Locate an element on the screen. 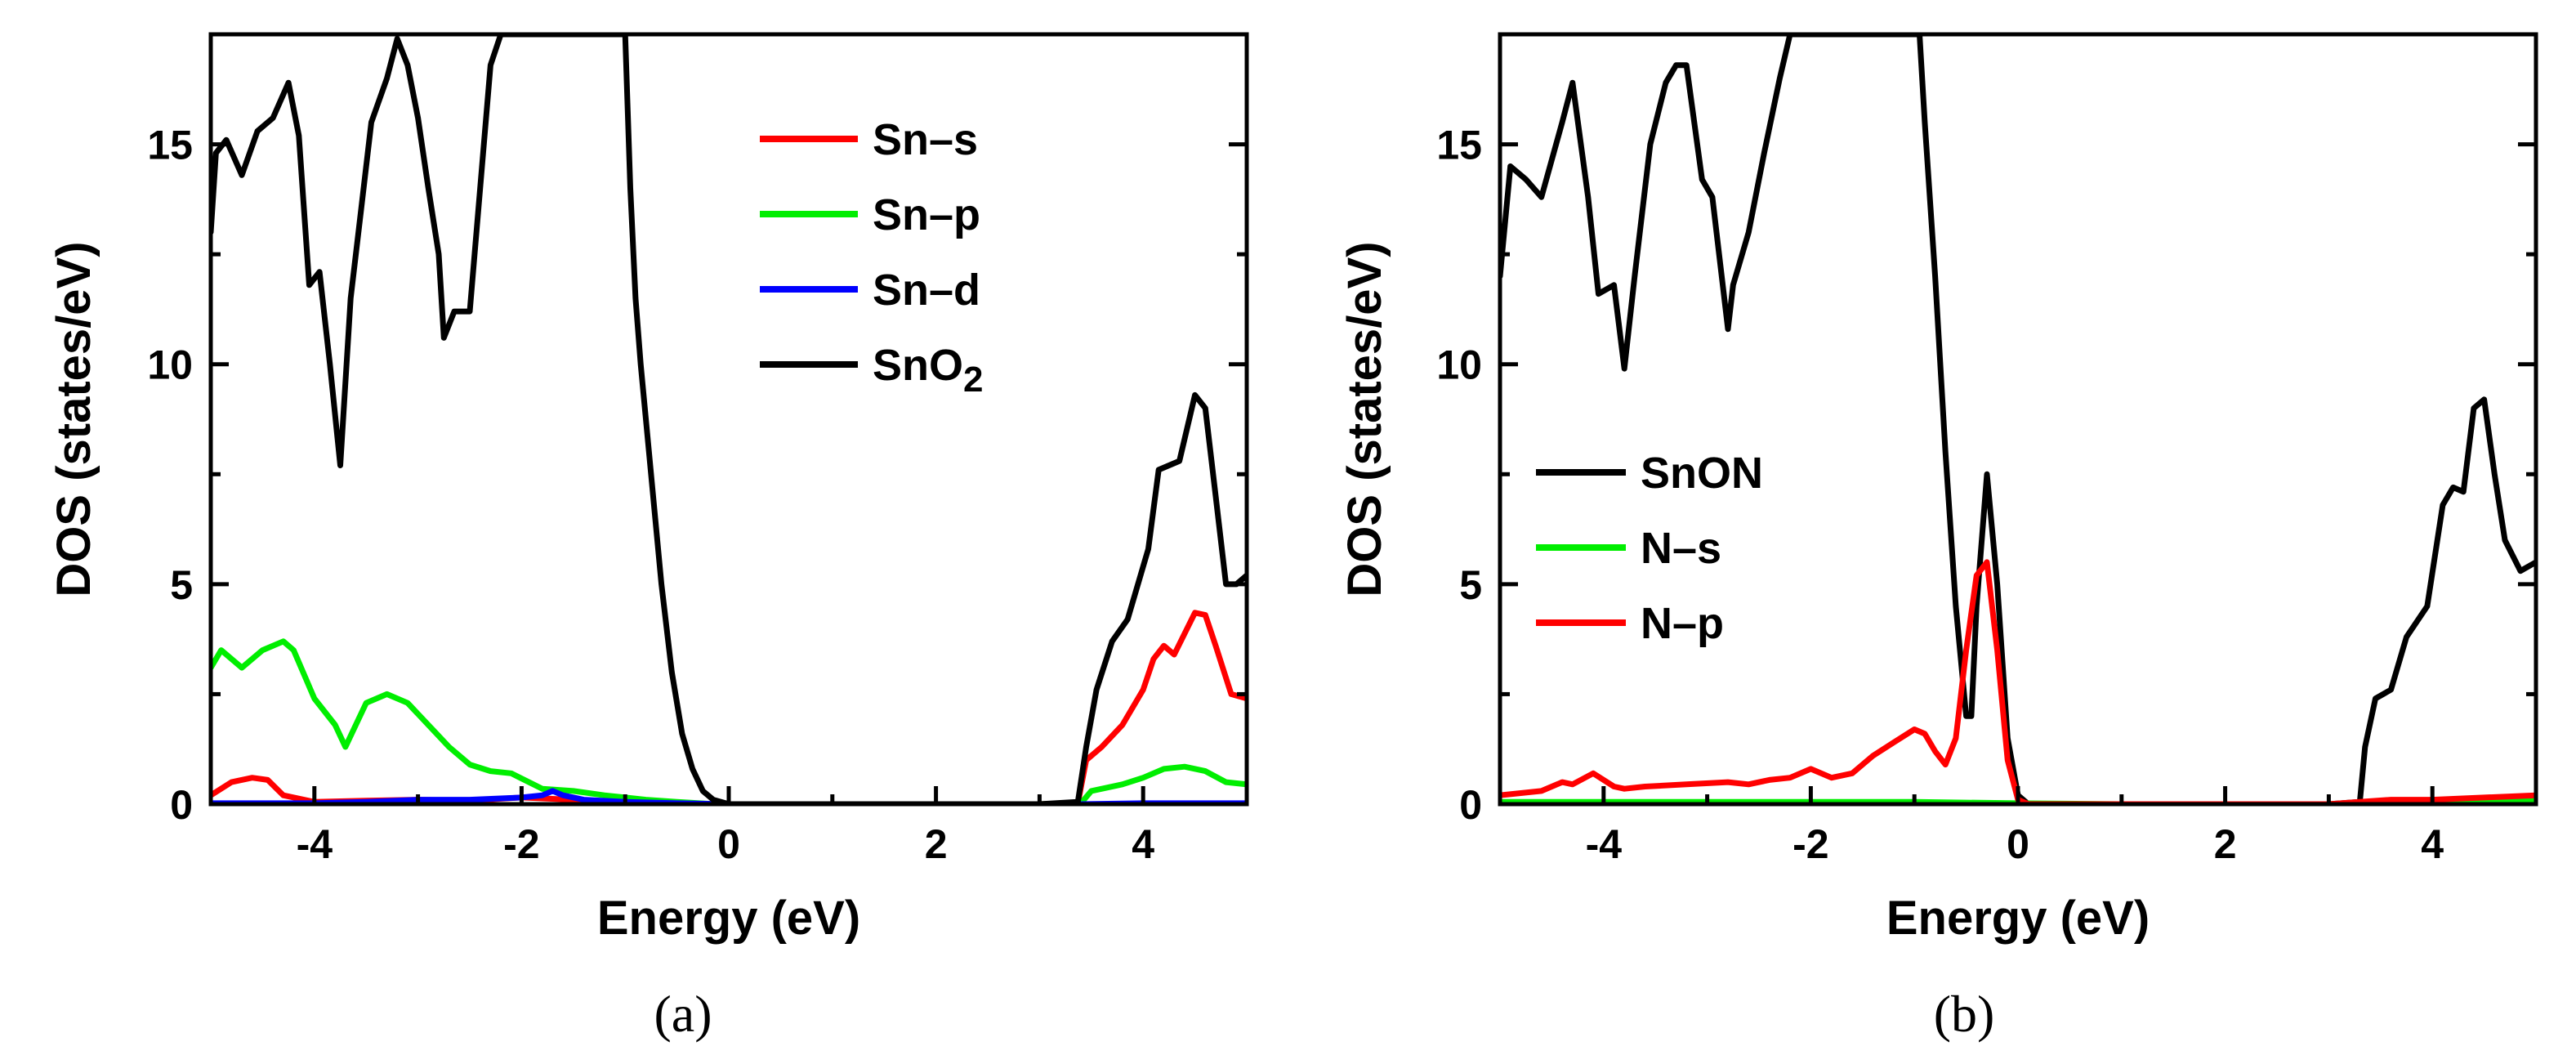 The width and height of the screenshot is (2576, 1064). panel-a-legend: Sn–s Sn–p Sn–d SnO2 is located at coordinates (872, 257).